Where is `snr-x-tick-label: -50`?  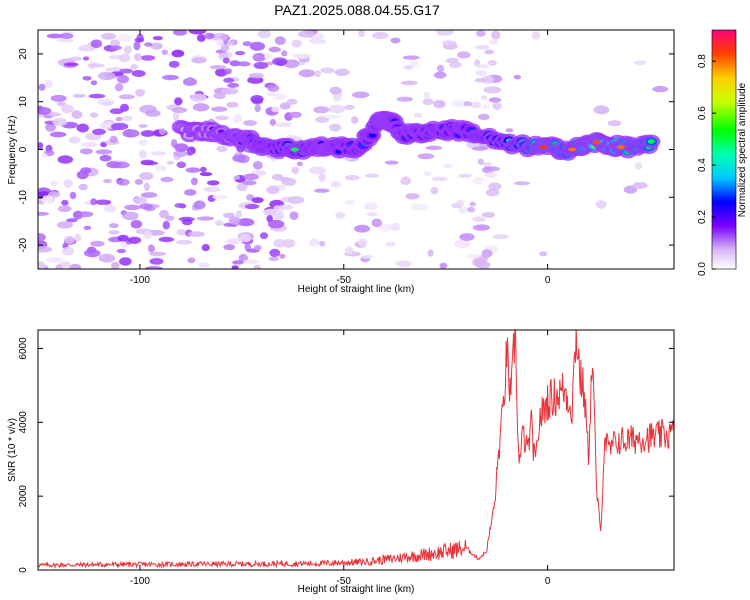
snr-x-tick-label: -50 is located at coordinates (344, 581).